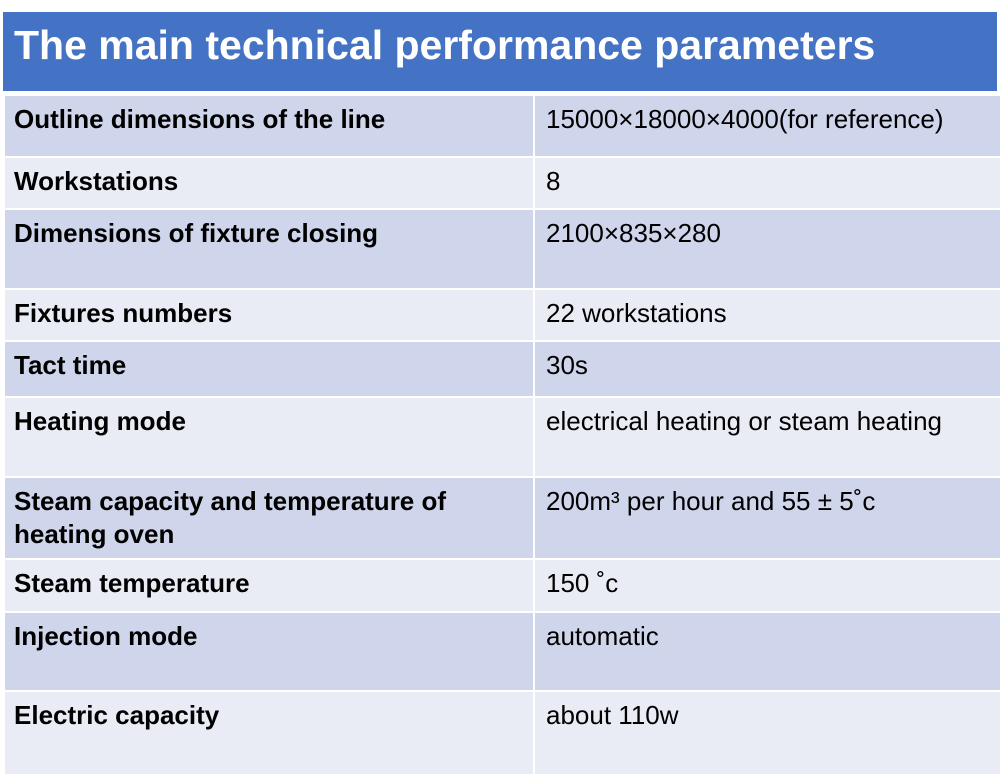 Image resolution: width=1000 pixels, height=782 pixels. Describe the element at coordinates (766, 585) in the screenshot. I see `parameter-value: 150 ˚c` at that location.